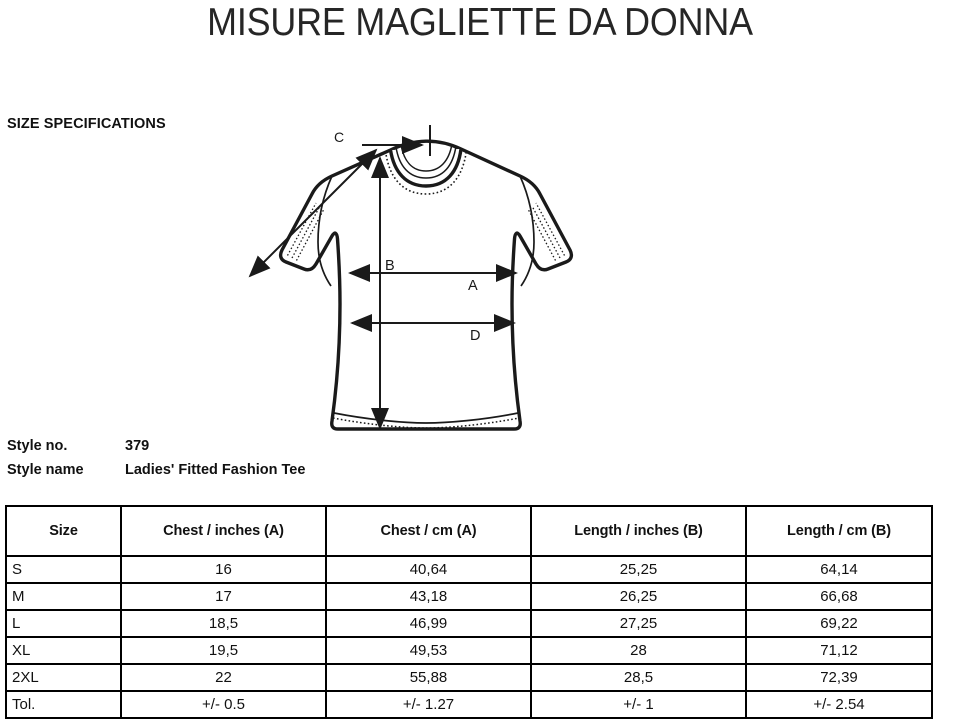 This screenshot has width=960, height=720. What do you see at coordinates (223, 623) in the screenshot?
I see `cell-chest-inches: 18,5` at bounding box center [223, 623].